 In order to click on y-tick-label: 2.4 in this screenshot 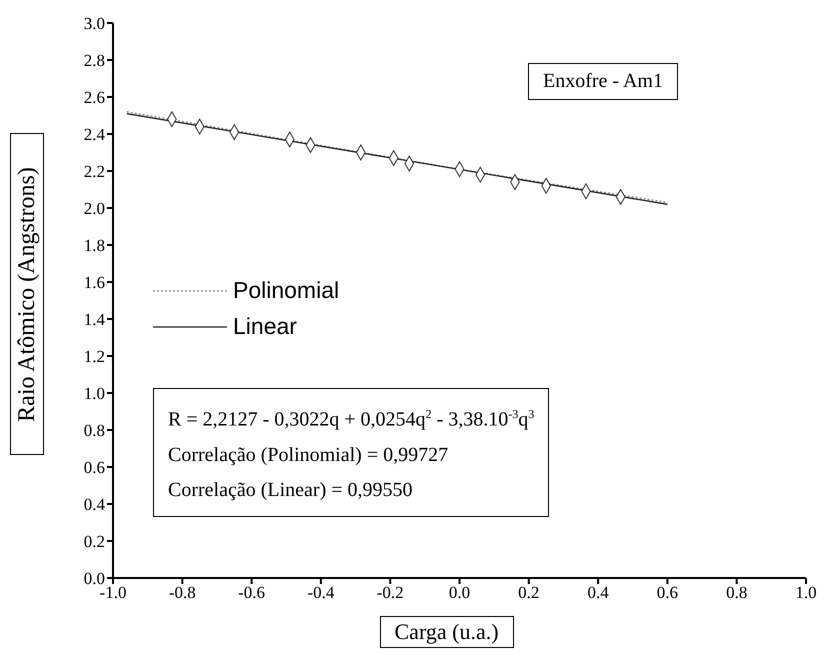, I will do `click(95, 134)`.